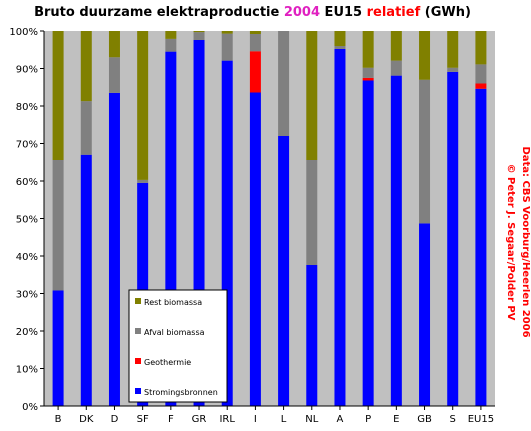 This screenshot has height=431, width=531. I want to click on y-tick-label: 90%, so click(27, 70).